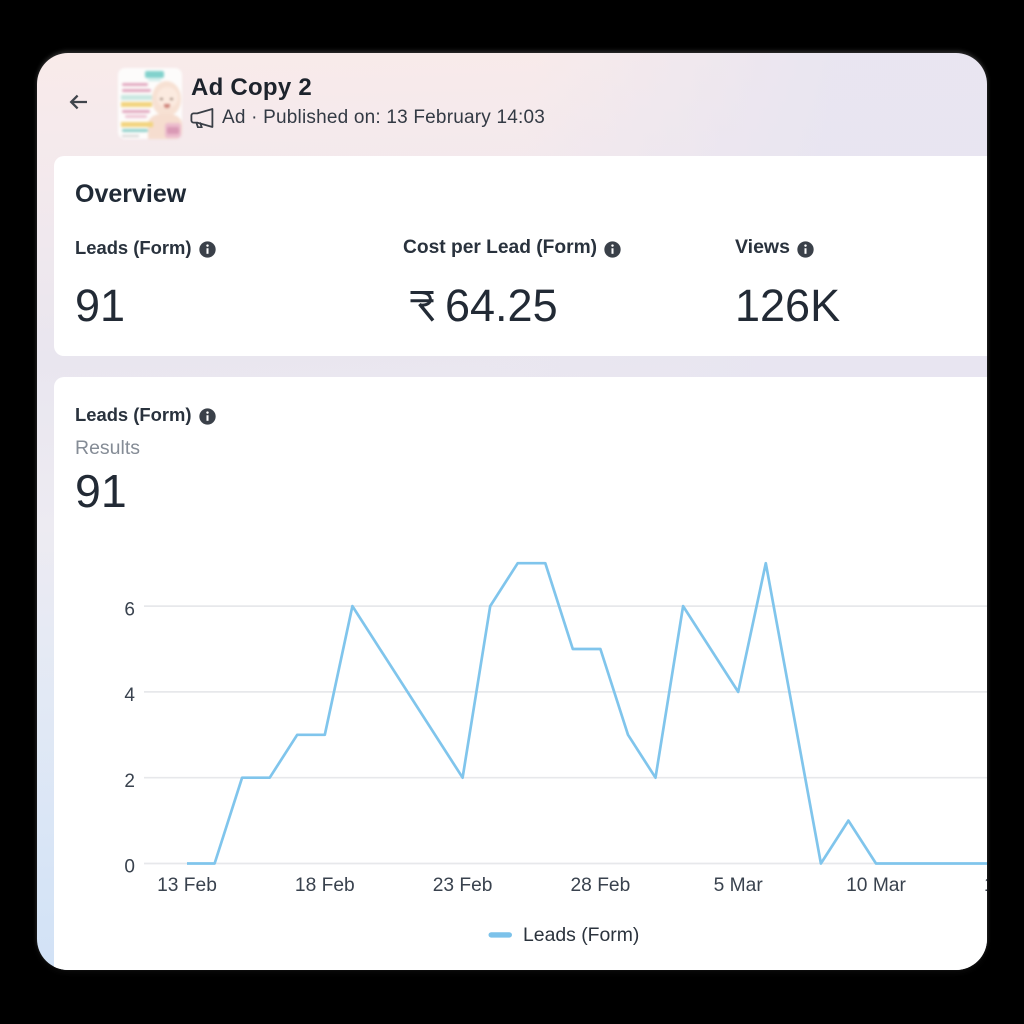 The height and width of the screenshot is (1024, 1024). What do you see at coordinates (129, 609) in the screenshot?
I see `svg-text: 6` at bounding box center [129, 609].